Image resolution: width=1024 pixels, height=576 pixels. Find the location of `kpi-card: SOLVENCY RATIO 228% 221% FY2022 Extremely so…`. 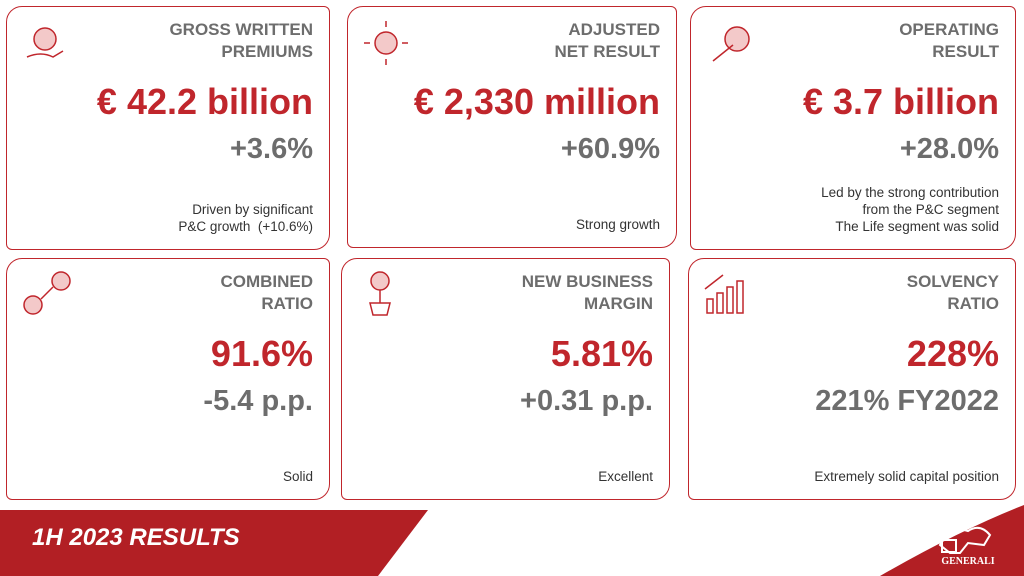

kpi-card: SOLVENCY RATIO 228% 221% FY2022 Extremely so… is located at coordinates (852, 379).